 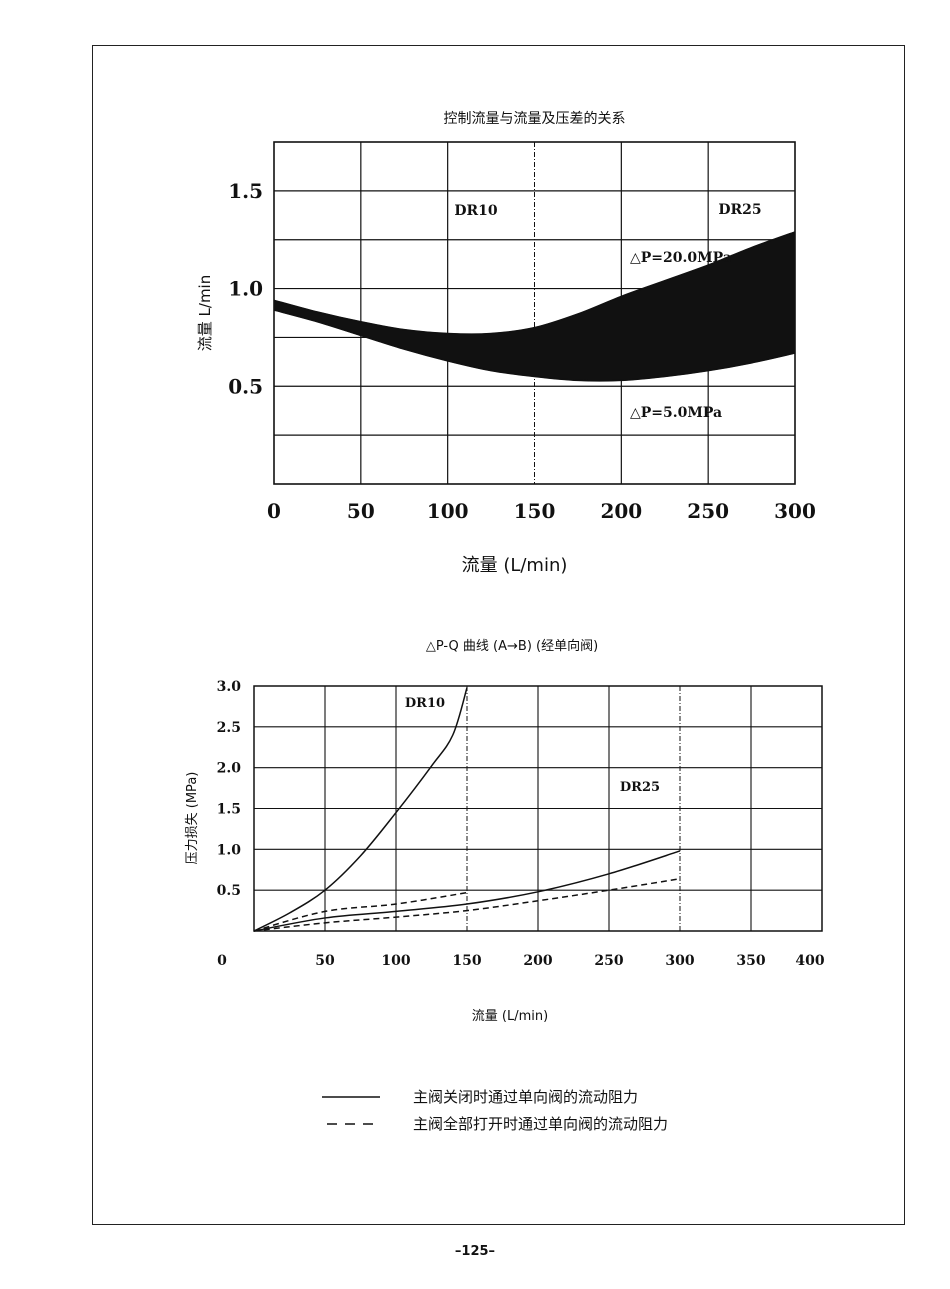 What do you see at coordinates (608, 961) in the screenshot?
I see `chart2-x-tick-label: 250` at bounding box center [608, 961].